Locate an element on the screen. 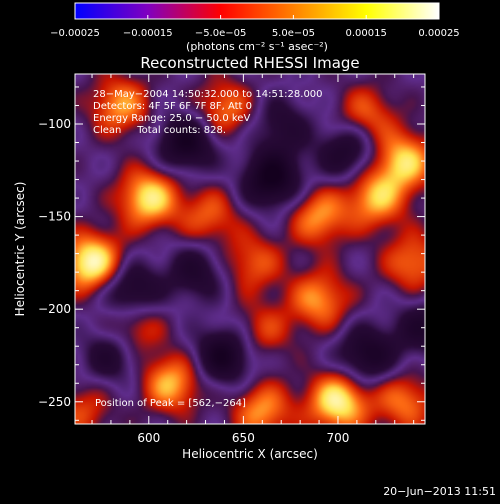  y-axis-label: Heliocentric Y (arcsec) is located at coordinates (20, 249).